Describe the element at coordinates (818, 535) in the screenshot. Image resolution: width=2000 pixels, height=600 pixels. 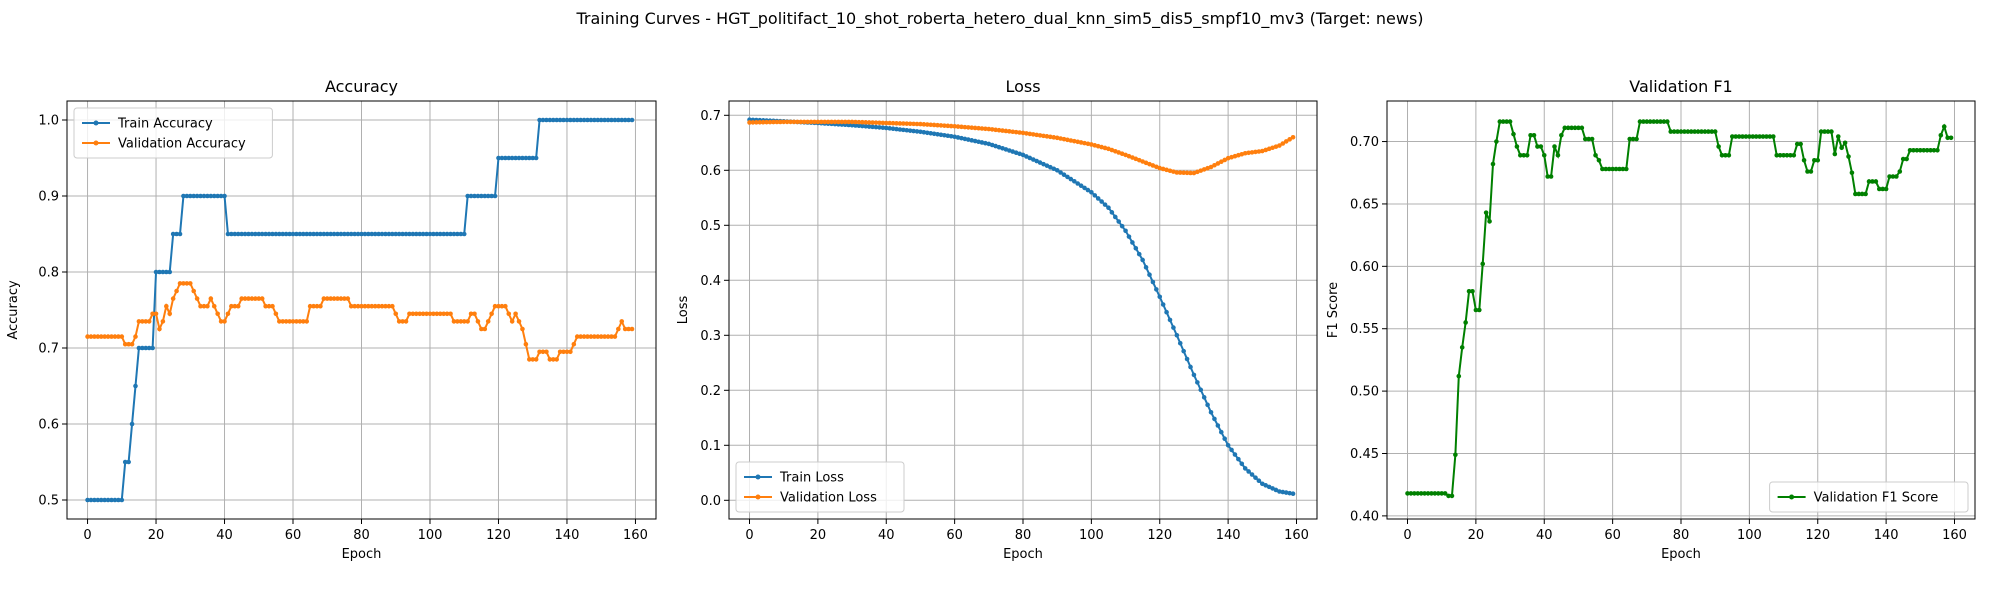
I see `loss-xtick-label: 20` at that location.